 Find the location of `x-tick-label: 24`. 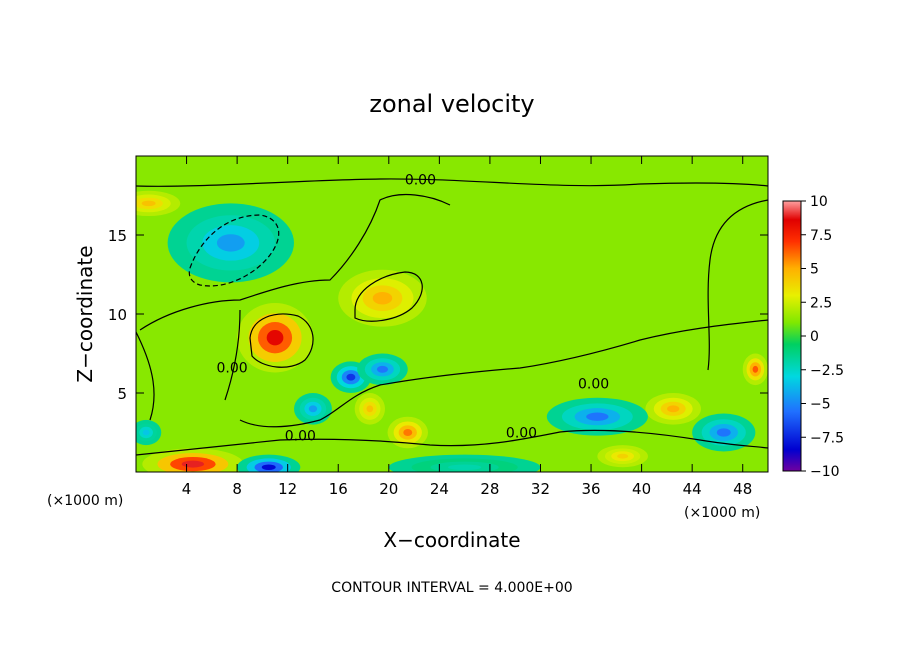

x-tick-label: 24 is located at coordinates (439, 489).